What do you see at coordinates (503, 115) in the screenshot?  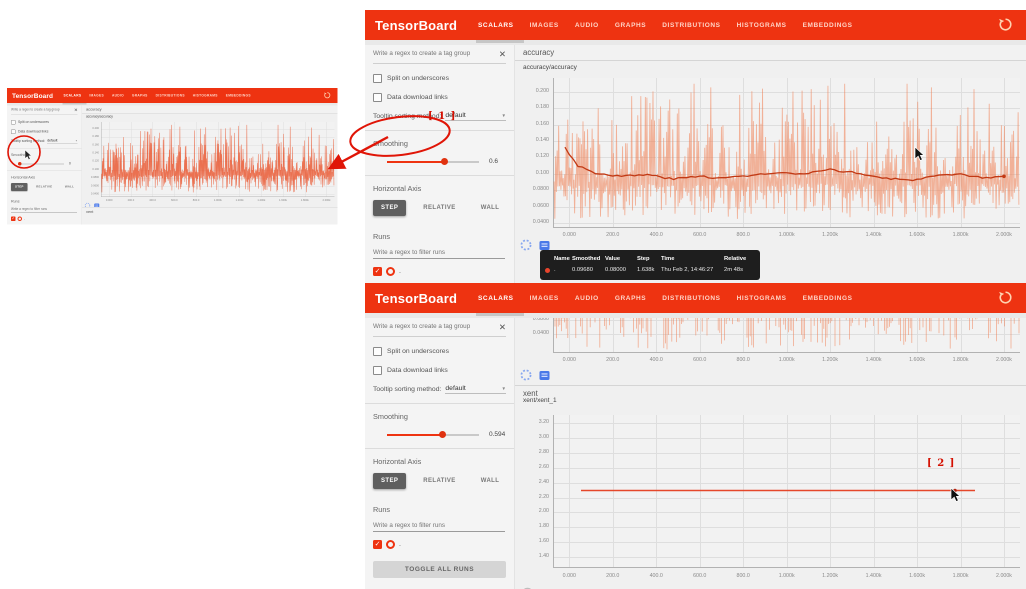 I see `chevron-down-icon: ▼` at bounding box center [503, 115].